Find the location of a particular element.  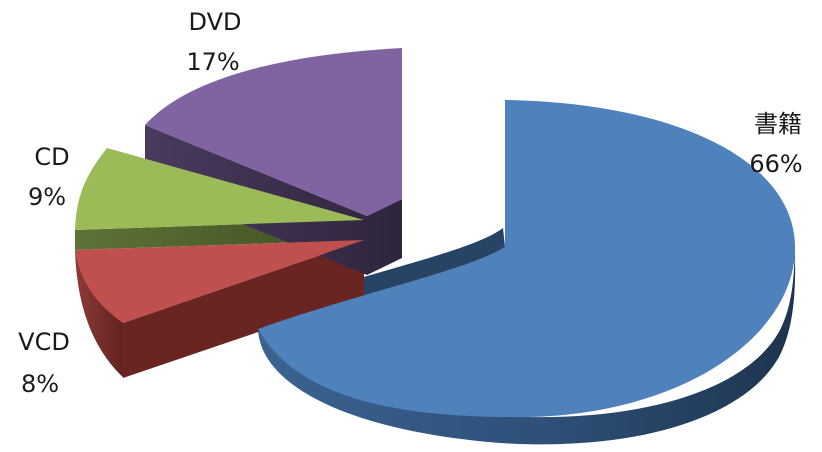

category-label-vcd: VCD is located at coordinates (44, 342).